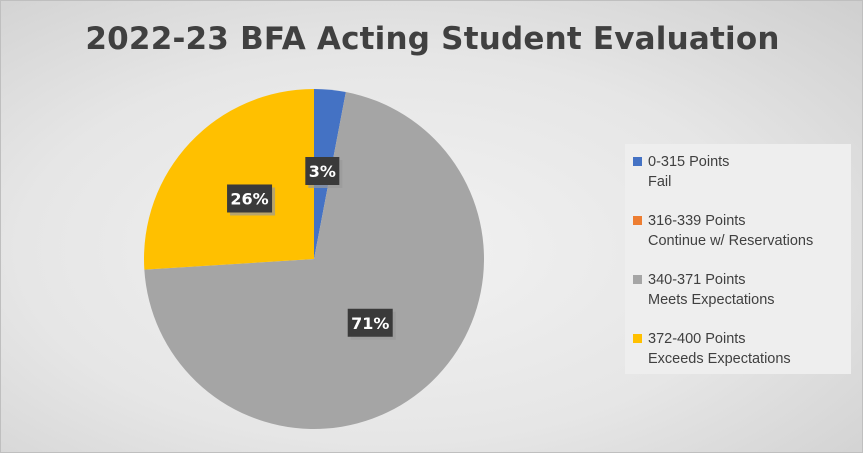  I want to click on legend-label-line-0-0: 0-315 Points, so click(689, 162).